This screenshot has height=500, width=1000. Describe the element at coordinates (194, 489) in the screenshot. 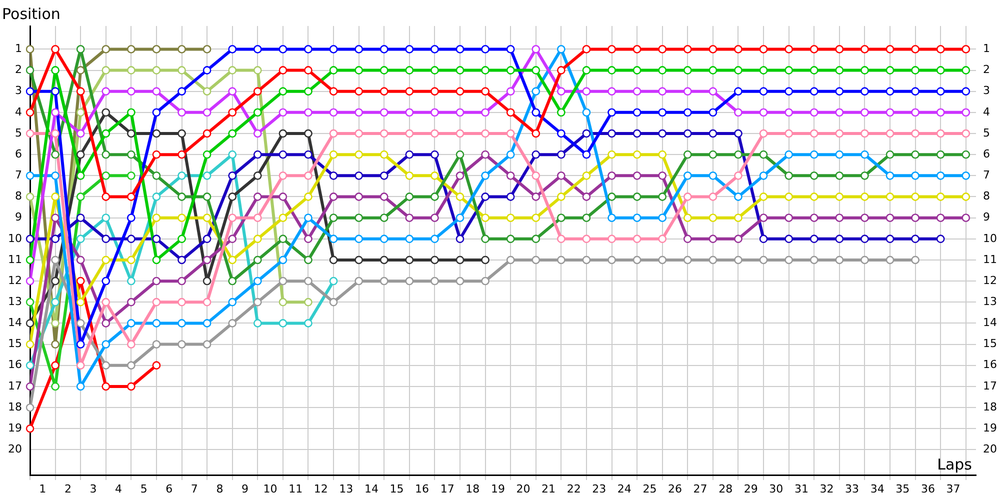

I see `x-tick-label: 7` at that location.